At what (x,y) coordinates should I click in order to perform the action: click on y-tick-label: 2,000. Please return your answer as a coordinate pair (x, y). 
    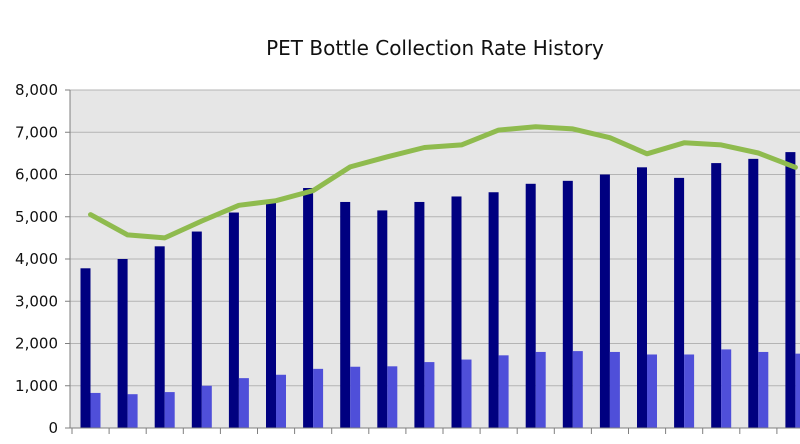
    Looking at the image, I should click on (36, 344).